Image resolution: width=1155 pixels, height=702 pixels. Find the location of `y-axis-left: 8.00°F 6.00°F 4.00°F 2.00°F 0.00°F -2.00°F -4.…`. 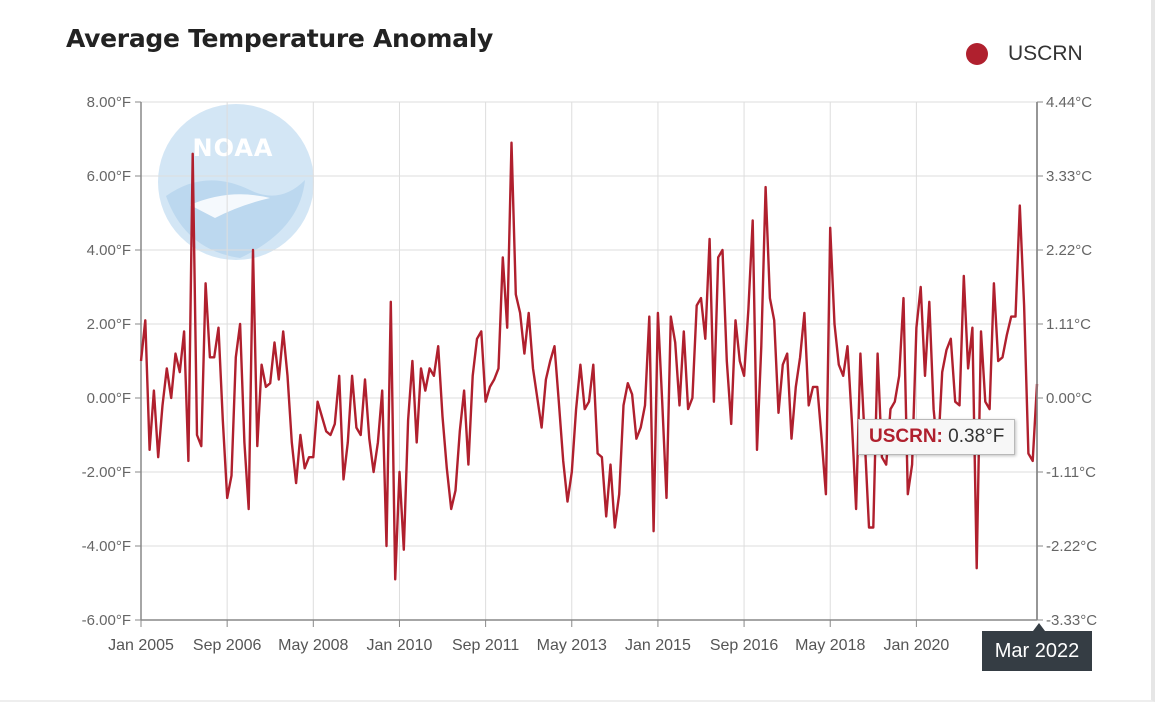

y-axis-left: 8.00°F 6.00°F 4.00°F 2.00°F 0.00°F -2.00°F -4.… is located at coordinates (111, 361).